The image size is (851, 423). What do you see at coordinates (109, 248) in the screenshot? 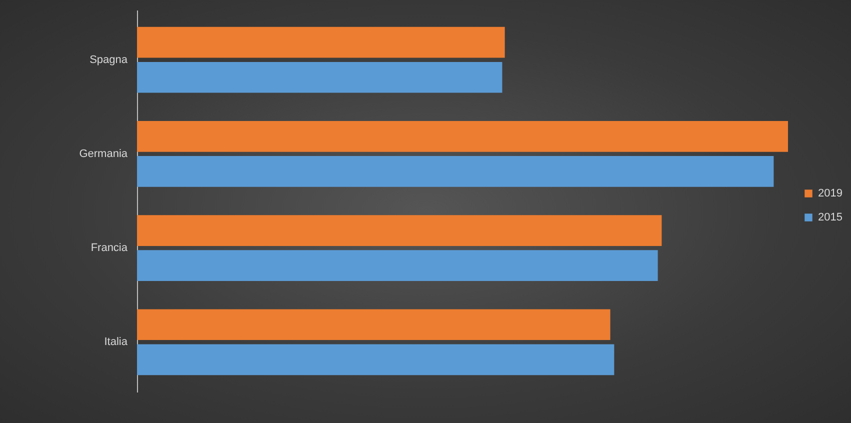
I see `y-tick-label: Francia` at bounding box center [109, 248].